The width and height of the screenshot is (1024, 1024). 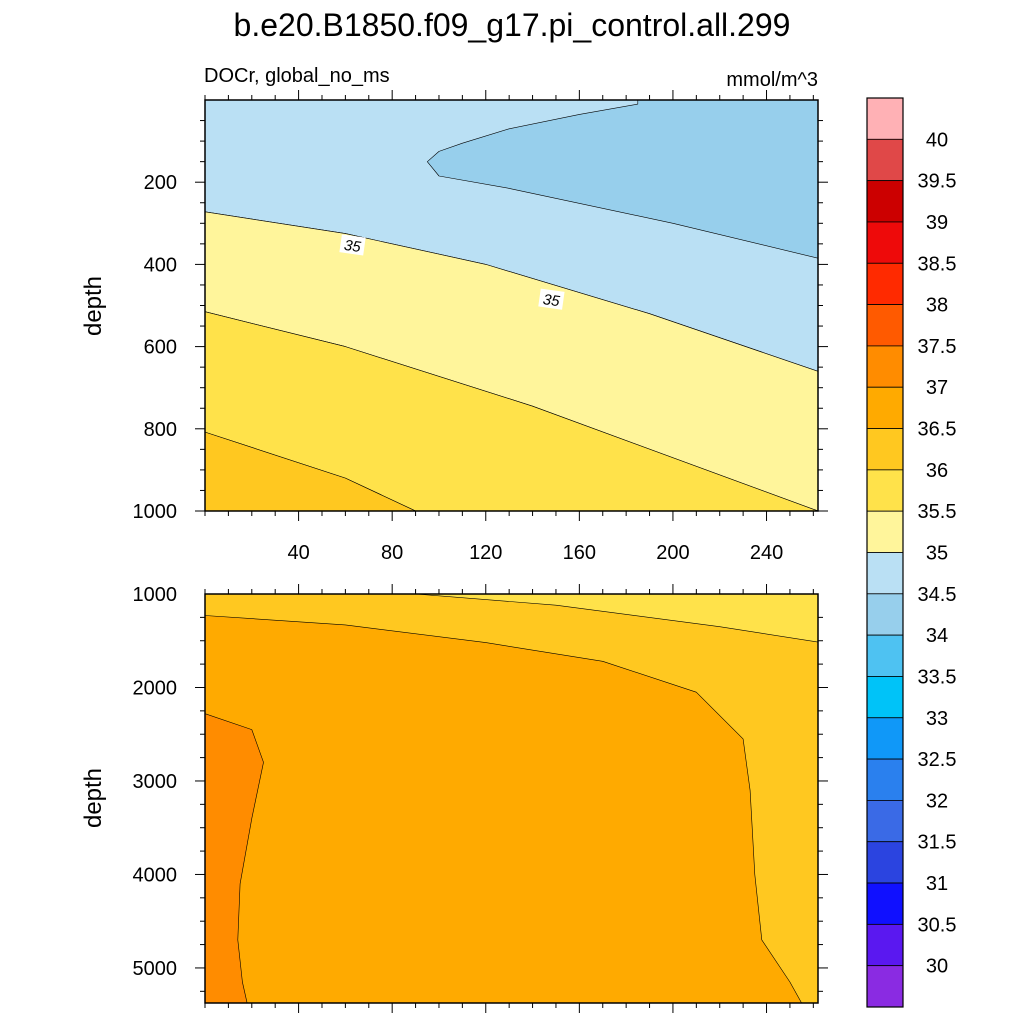 What do you see at coordinates (937, 430) in the screenshot?
I see `colorbar-label: 36.5` at bounding box center [937, 430].